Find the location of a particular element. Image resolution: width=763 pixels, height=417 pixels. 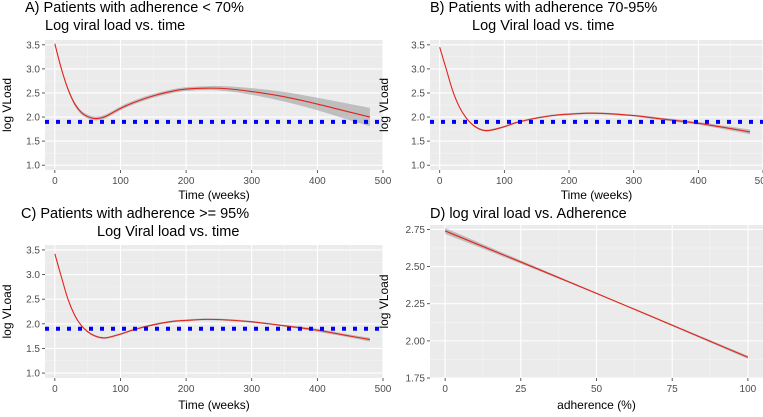

chart-title: D) log viral load vs. Adherence is located at coordinates (528, 214).